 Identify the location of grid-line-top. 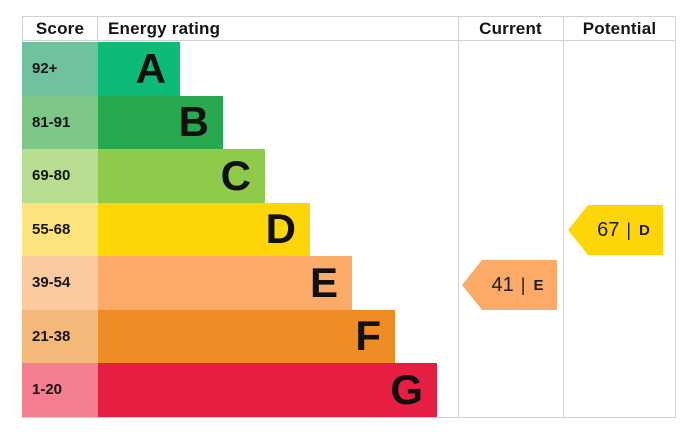
(349, 16).